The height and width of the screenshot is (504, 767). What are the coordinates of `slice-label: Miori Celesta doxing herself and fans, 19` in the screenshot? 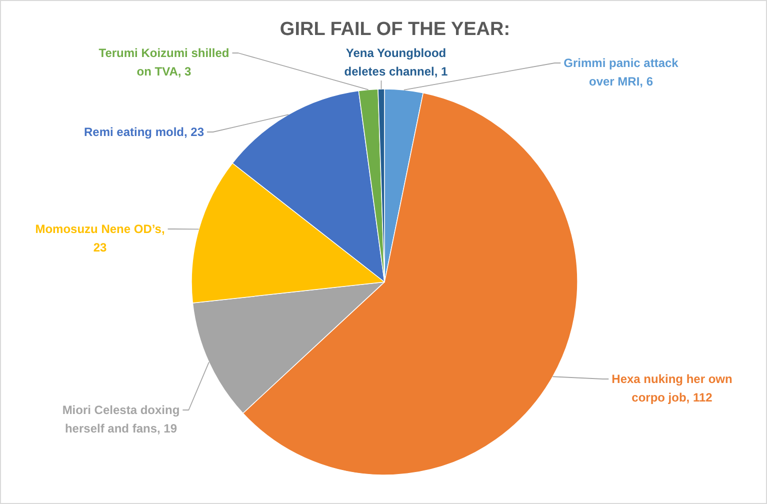 It's located at (121, 419).